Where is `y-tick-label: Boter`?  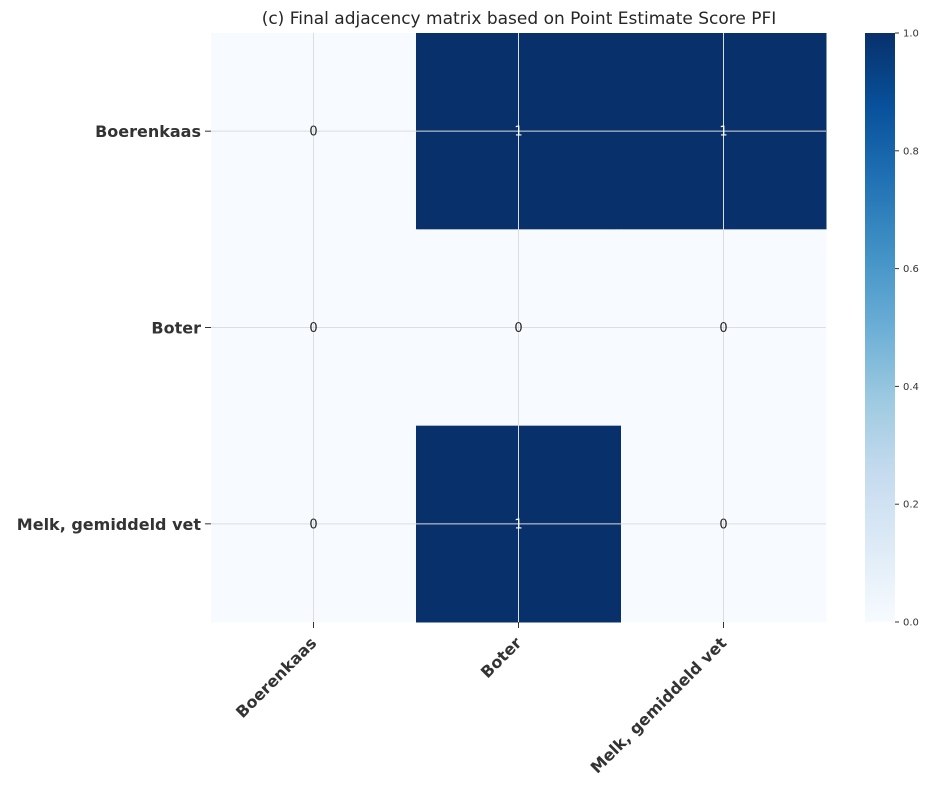
y-tick-label: Boter is located at coordinates (176, 328).